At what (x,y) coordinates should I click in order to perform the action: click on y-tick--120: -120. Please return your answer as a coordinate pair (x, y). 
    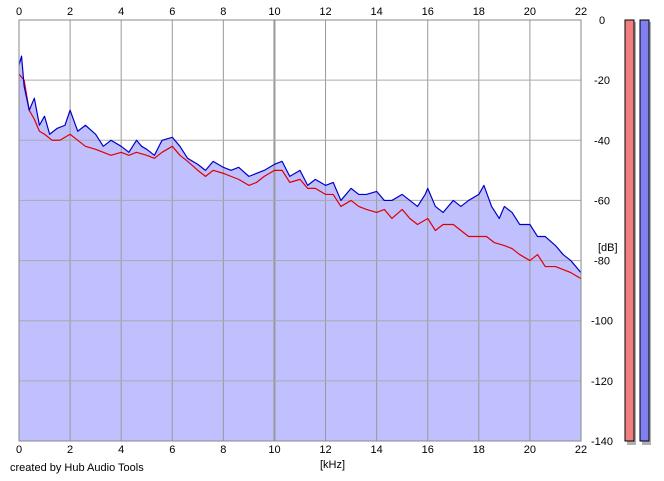
    Looking at the image, I should click on (602, 382).